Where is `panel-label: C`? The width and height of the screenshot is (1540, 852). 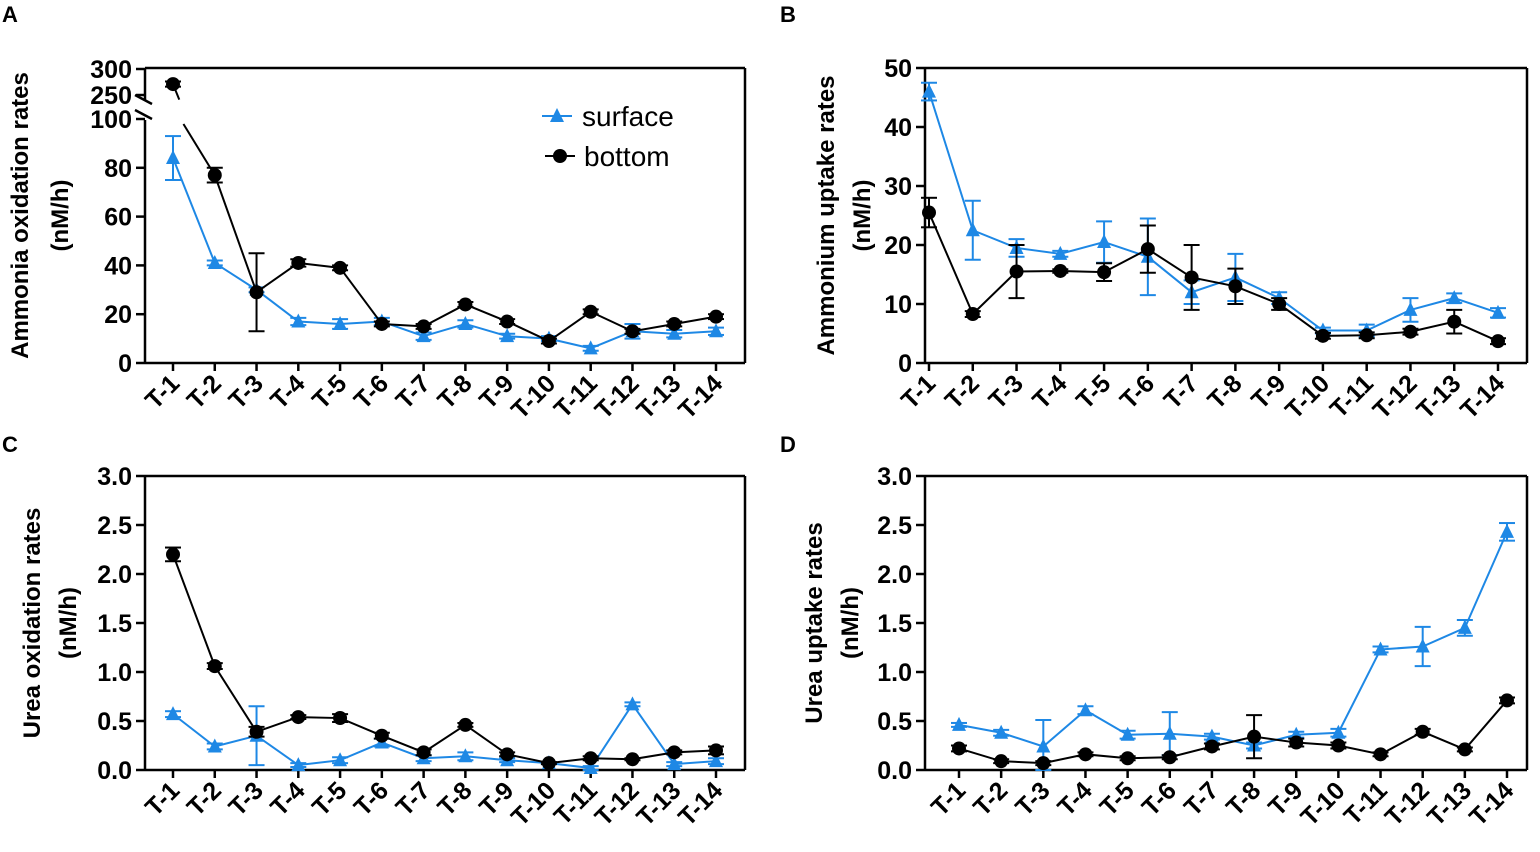 panel-label: C is located at coordinates (10, 444).